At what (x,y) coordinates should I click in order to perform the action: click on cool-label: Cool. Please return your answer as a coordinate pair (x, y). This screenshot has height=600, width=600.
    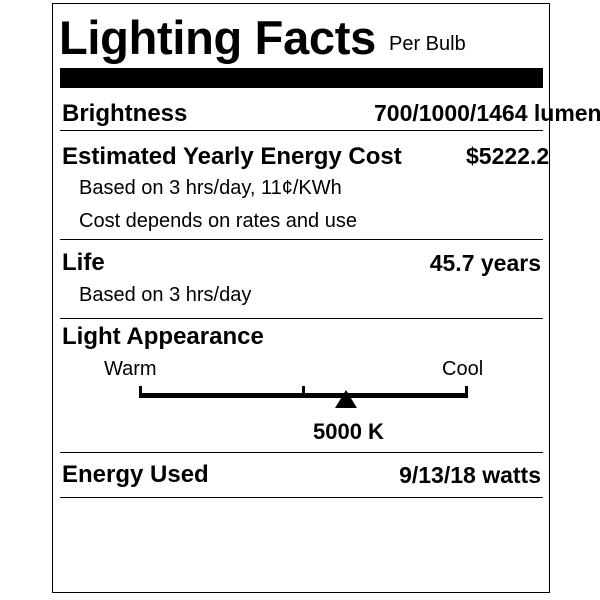
    Looking at the image, I should click on (463, 369).